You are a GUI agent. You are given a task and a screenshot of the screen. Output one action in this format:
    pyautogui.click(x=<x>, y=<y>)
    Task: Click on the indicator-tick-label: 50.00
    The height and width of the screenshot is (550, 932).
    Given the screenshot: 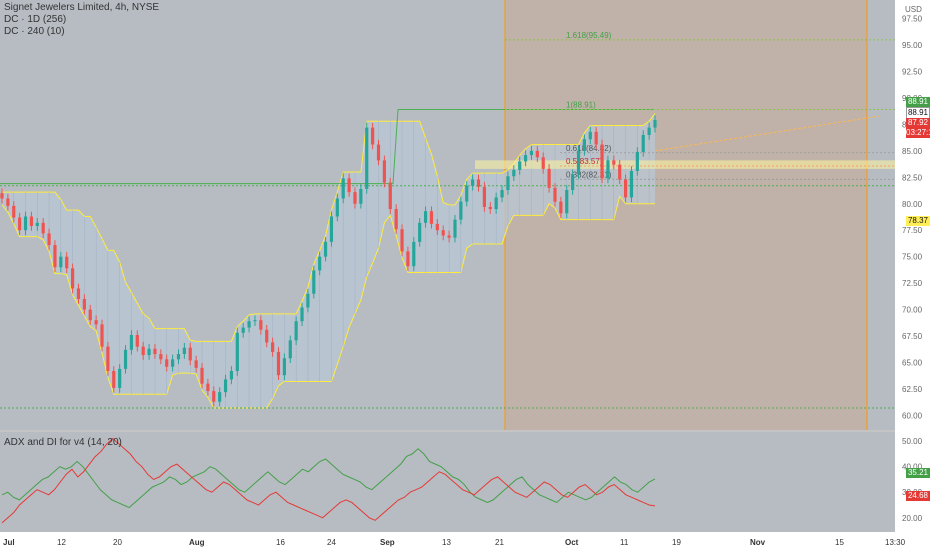 What is the action you would take?
    pyautogui.click(x=912, y=441)
    